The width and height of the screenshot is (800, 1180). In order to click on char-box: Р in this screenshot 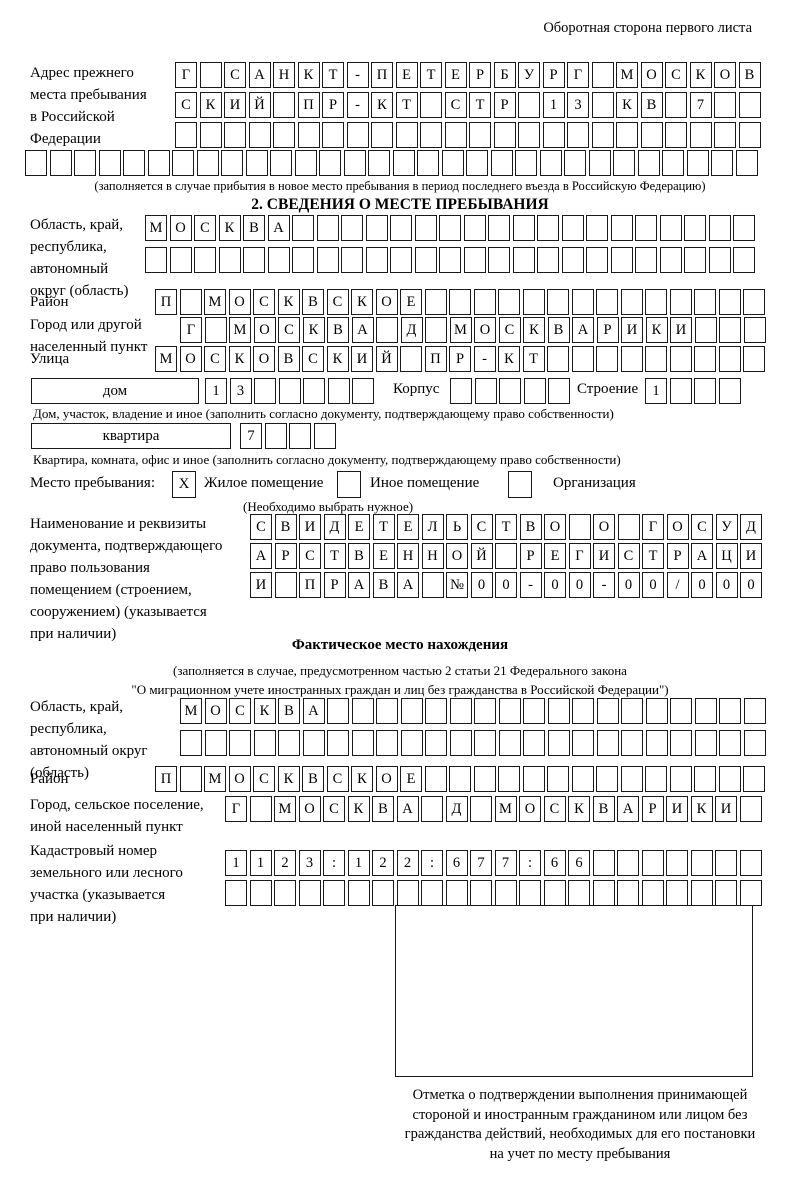, I will do `click(334, 585)`.